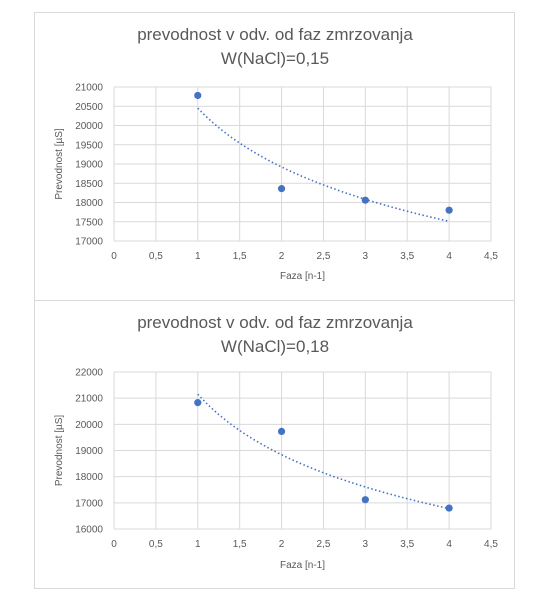 The image size is (537, 605). Describe the element at coordinates (89, 145) in the screenshot. I see `y-tick-label: 19500` at that location.